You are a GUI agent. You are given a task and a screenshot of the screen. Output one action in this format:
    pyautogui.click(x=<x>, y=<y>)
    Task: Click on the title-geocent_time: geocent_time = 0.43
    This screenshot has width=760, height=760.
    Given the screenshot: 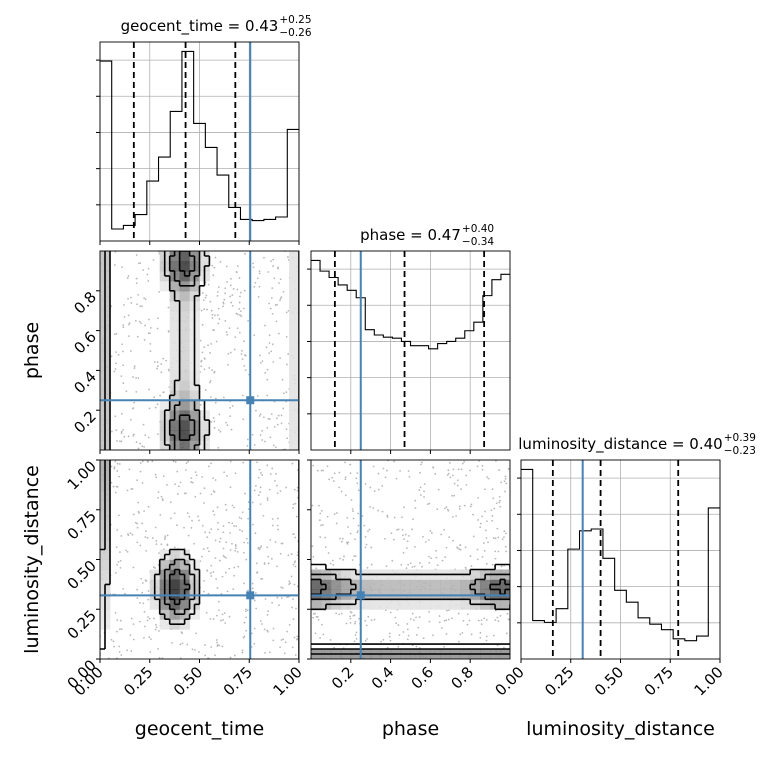 What is the action you would take?
    pyautogui.click(x=200, y=26)
    